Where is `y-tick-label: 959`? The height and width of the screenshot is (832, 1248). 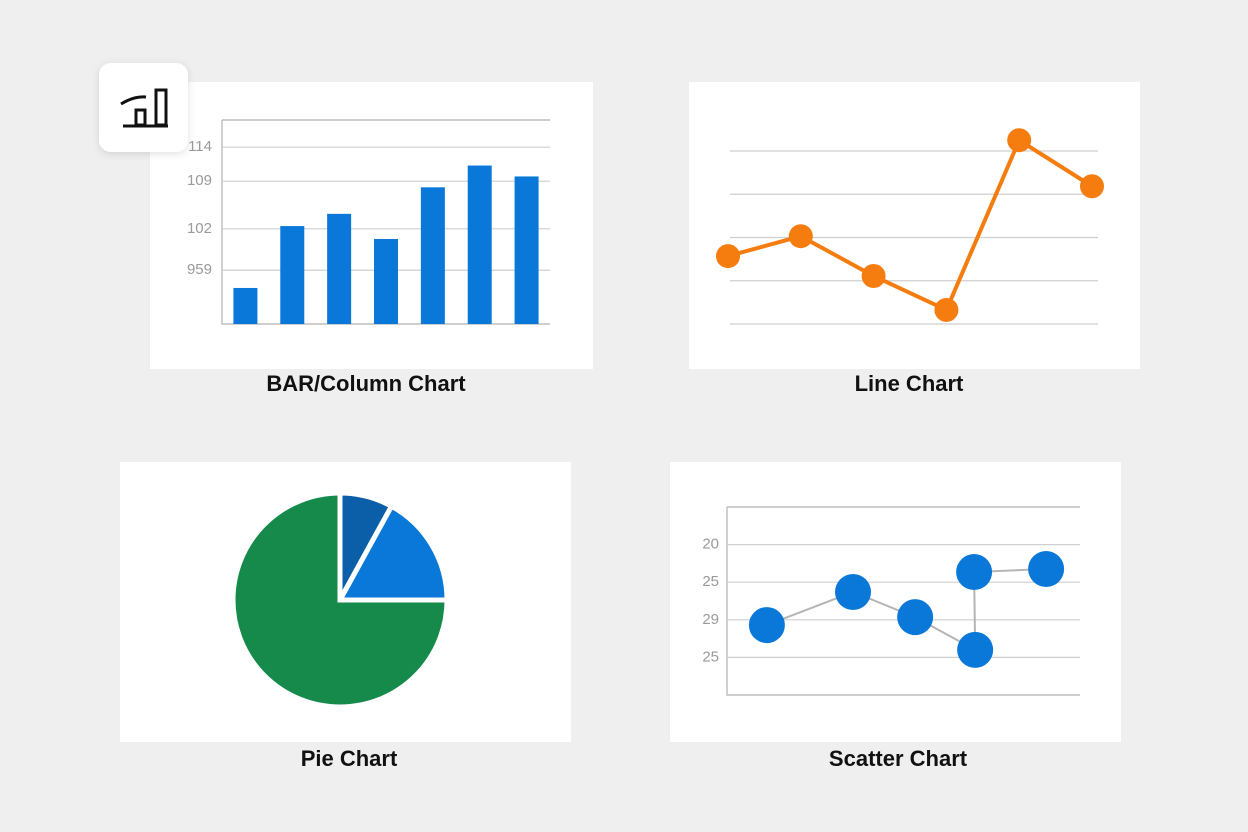
y-tick-label: 959 is located at coordinates (199, 269).